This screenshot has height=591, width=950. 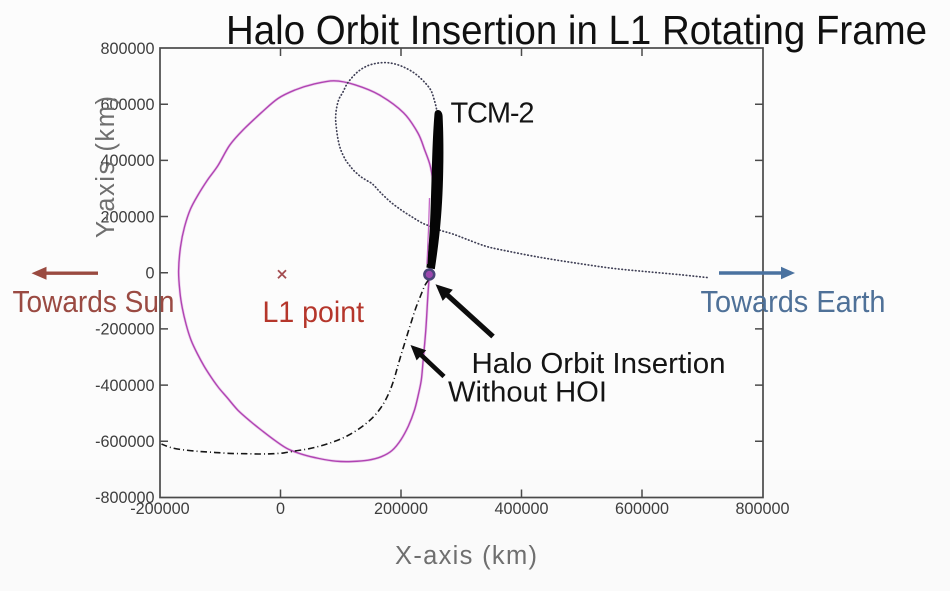 I want to click on svg-text: Y-axis (km), so click(x=106, y=167).